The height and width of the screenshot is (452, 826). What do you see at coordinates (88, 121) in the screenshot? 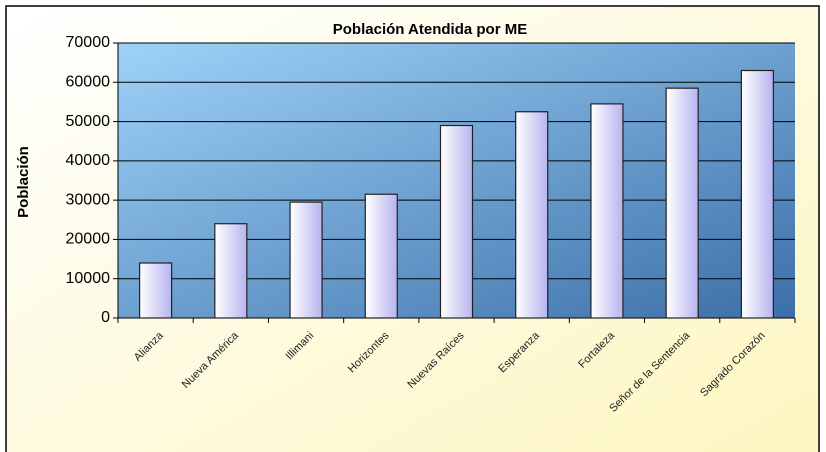
I see `y-tick-label: 50000` at bounding box center [88, 121].